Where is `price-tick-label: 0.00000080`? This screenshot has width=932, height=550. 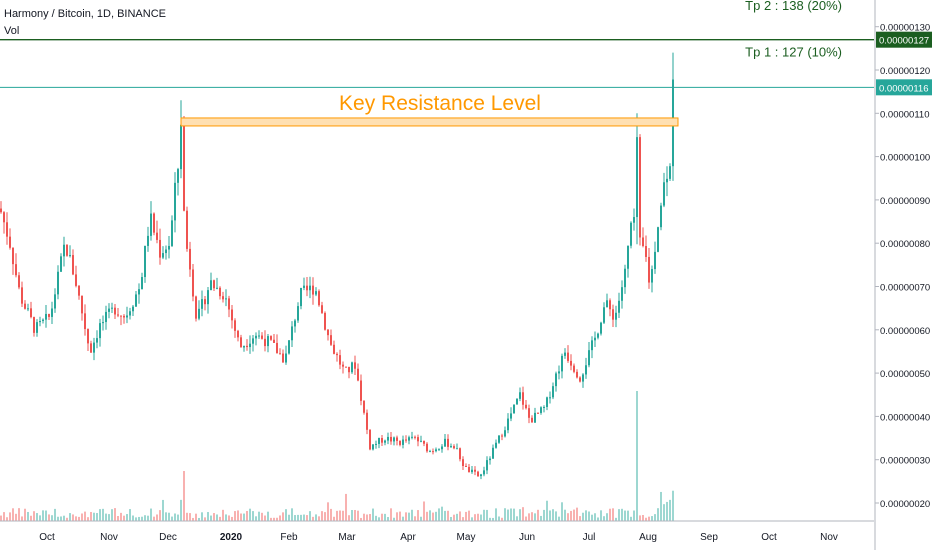
price-tick-label: 0.00000080 is located at coordinates (905, 244).